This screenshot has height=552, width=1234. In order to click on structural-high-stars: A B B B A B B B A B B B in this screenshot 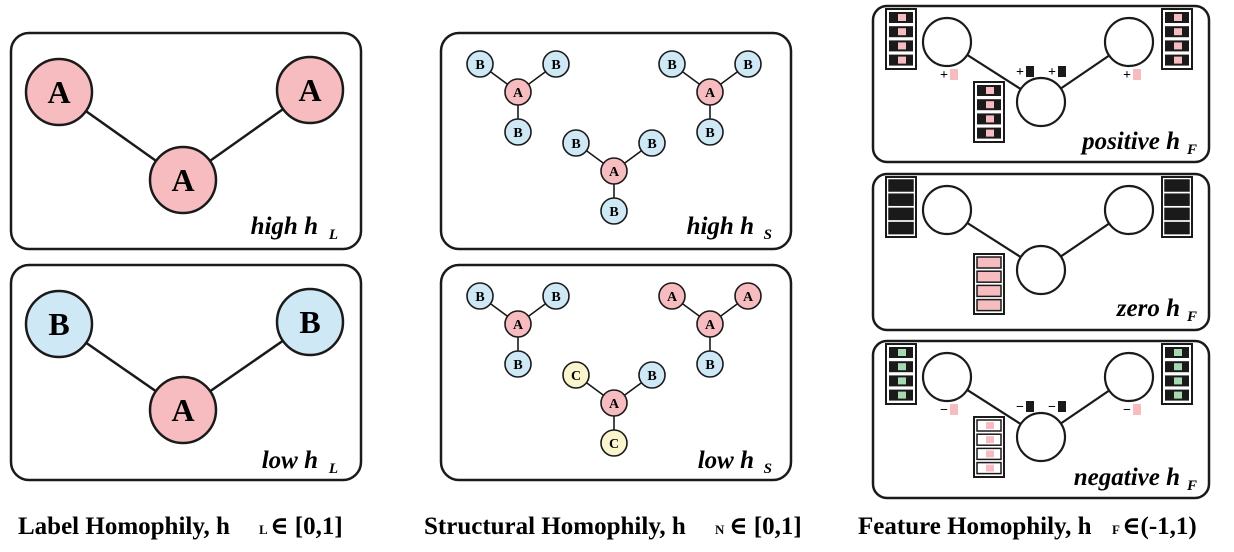, I will do `click(614, 137)`.